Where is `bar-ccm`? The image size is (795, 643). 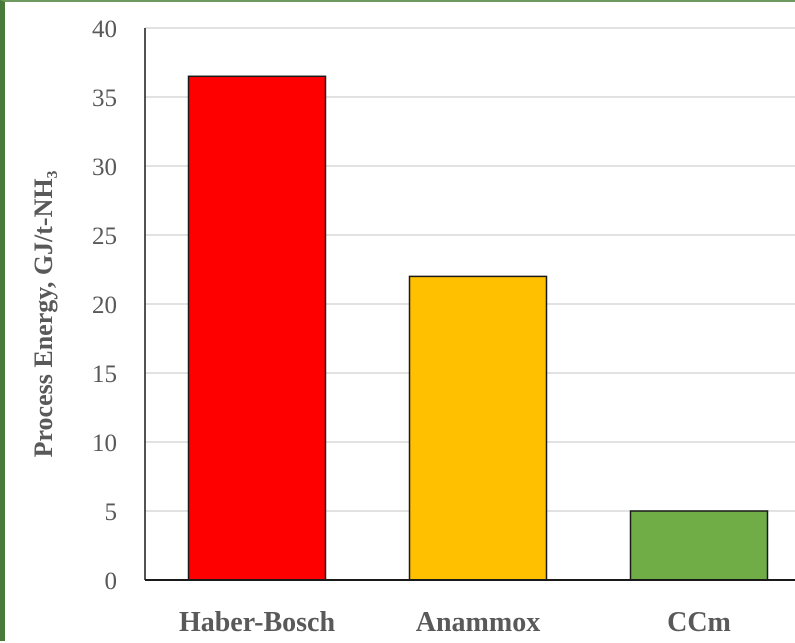
bar-ccm is located at coordinates (699, 545).